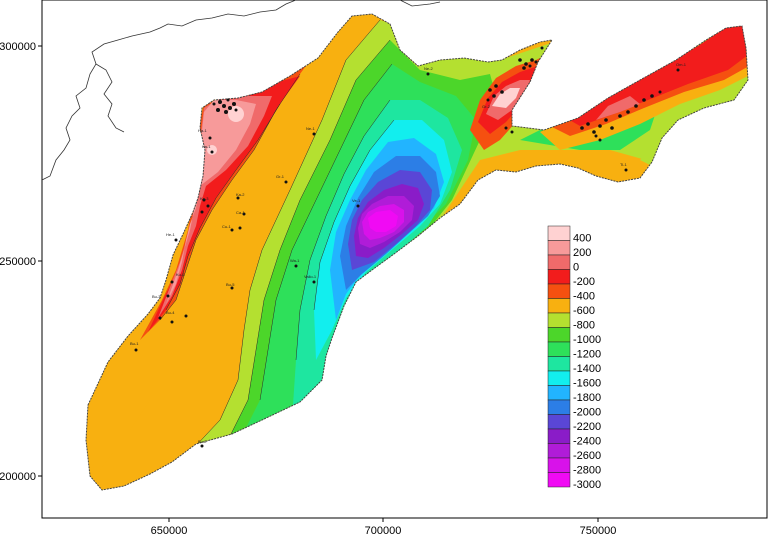  Describe the element at coordinates (170, 312) in the screenshot. I see `well-label: Bu-4` at that location.